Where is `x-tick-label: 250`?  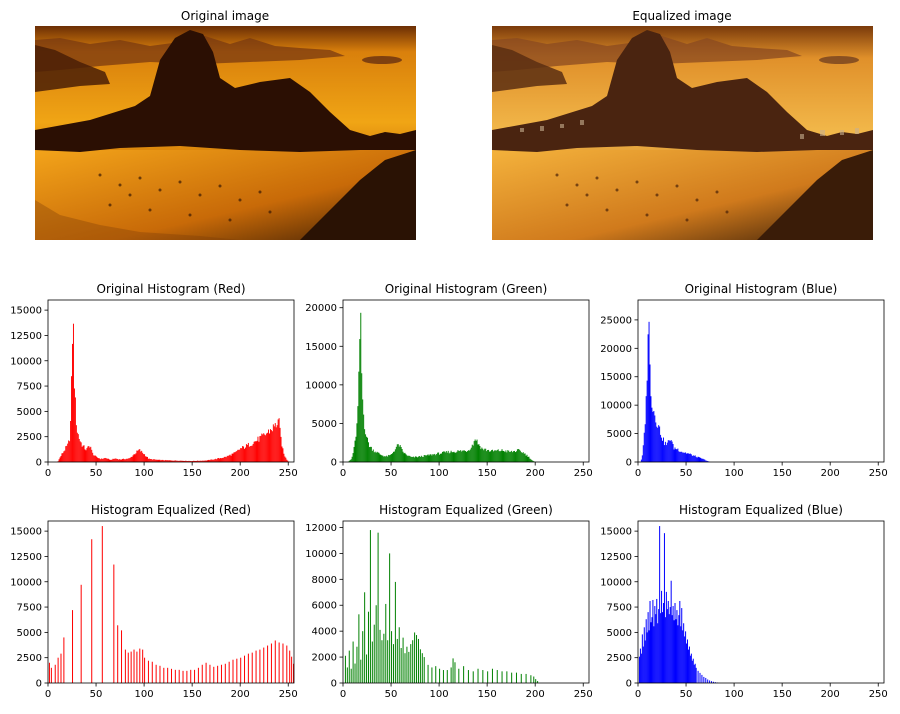 x-tick-label: 250 is located at coordinates (583, 473).